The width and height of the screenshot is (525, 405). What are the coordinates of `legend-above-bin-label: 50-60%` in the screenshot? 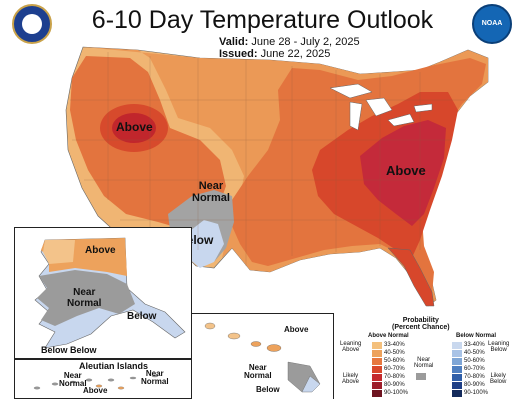 It's located at (394, 361).